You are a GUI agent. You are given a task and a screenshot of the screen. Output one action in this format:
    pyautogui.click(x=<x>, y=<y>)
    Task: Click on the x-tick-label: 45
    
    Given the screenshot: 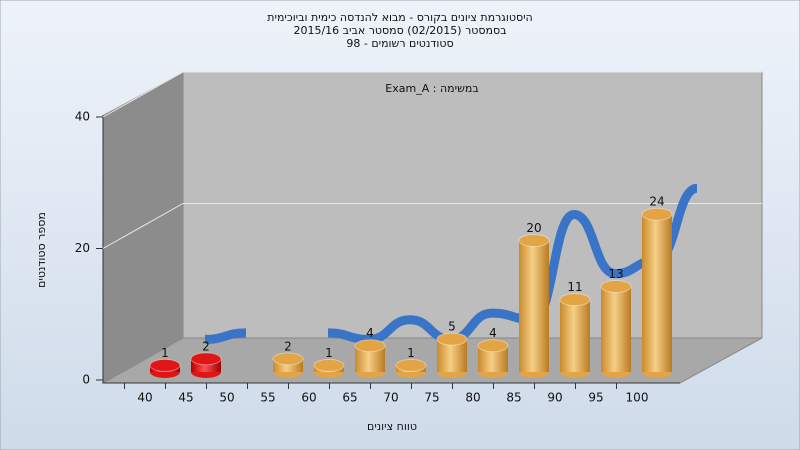 What is the action you would take?
    pyautogui.click(x=185, y=398)
    